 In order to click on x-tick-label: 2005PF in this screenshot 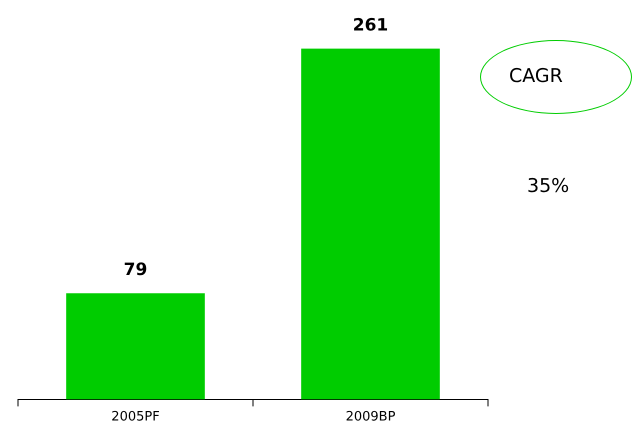, I will do `click(135, 417)`.